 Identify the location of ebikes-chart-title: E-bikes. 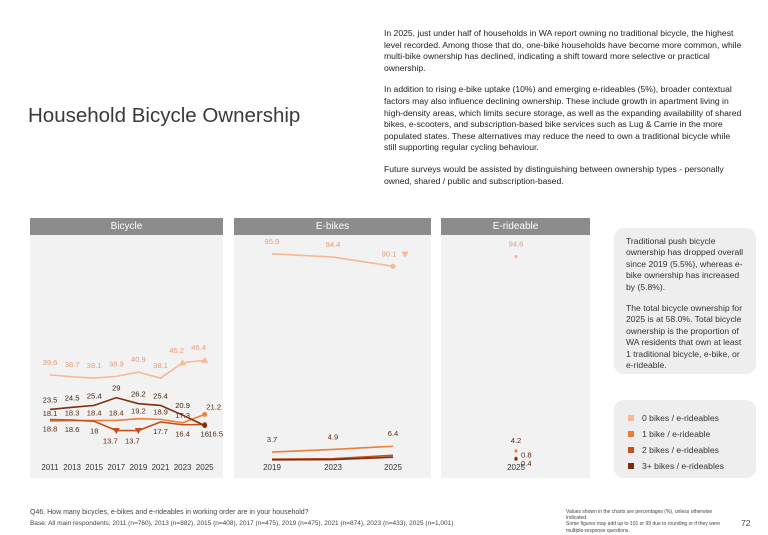
(332, 226).